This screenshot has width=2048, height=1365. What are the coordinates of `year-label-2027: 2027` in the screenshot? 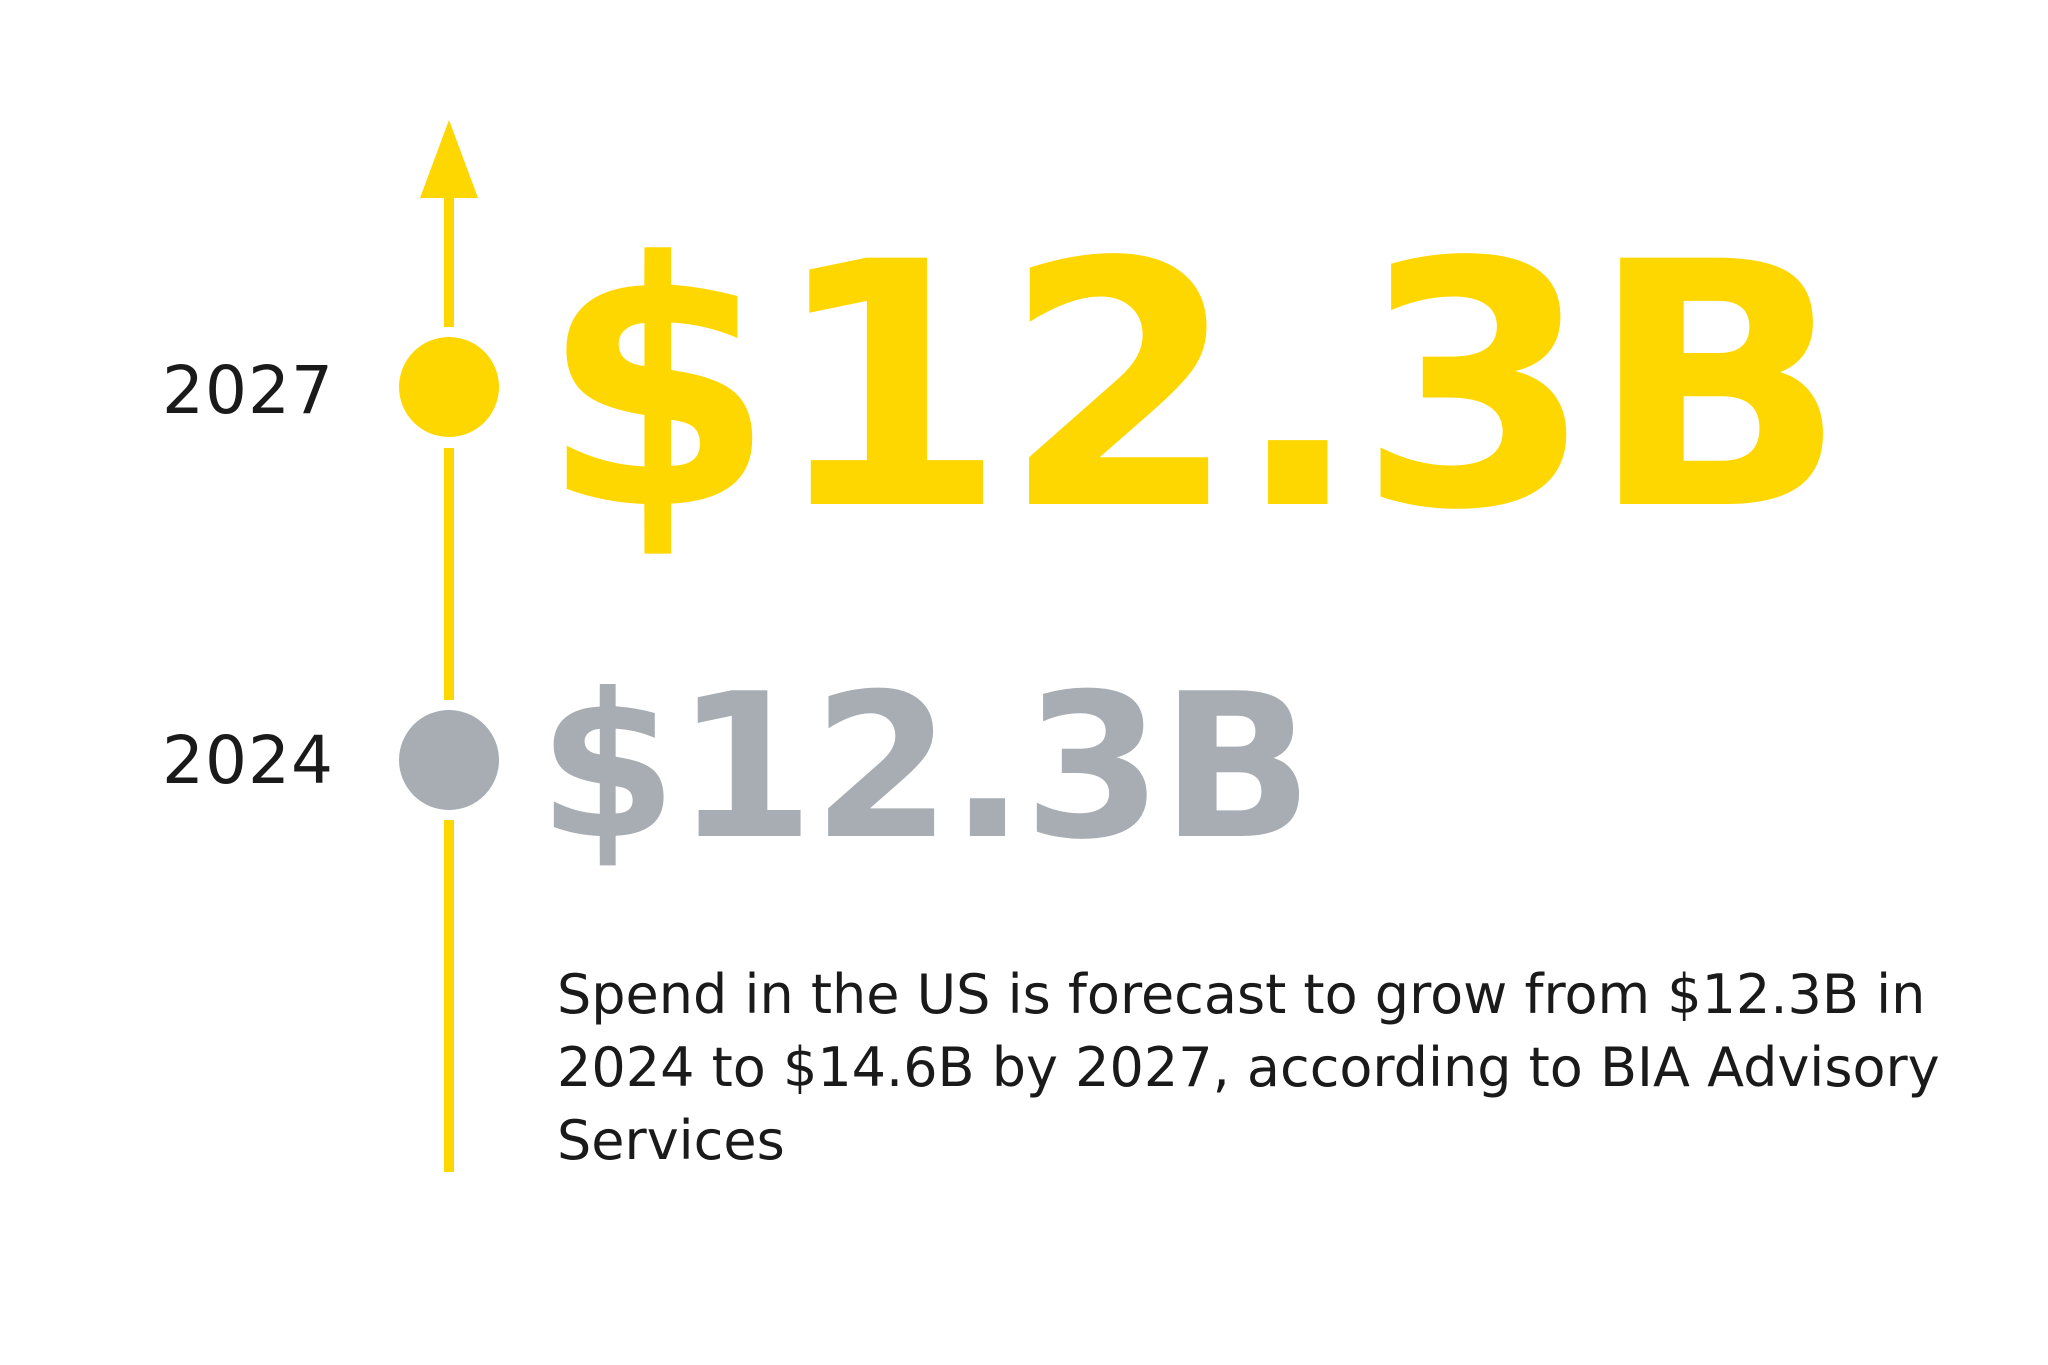 It's located at (248, 390).